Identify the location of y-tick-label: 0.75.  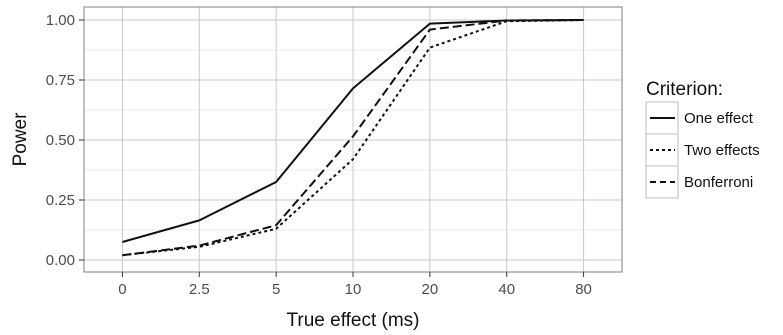
(60, 80).